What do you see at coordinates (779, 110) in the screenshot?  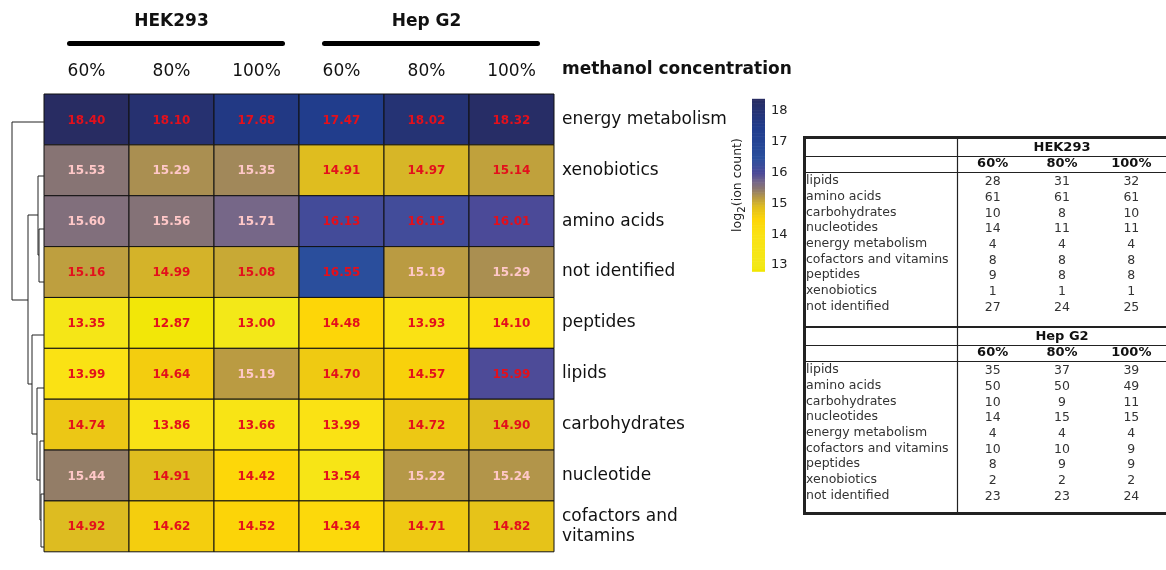 I see `color-bar-label: 18` at bounding box center [779, 110].